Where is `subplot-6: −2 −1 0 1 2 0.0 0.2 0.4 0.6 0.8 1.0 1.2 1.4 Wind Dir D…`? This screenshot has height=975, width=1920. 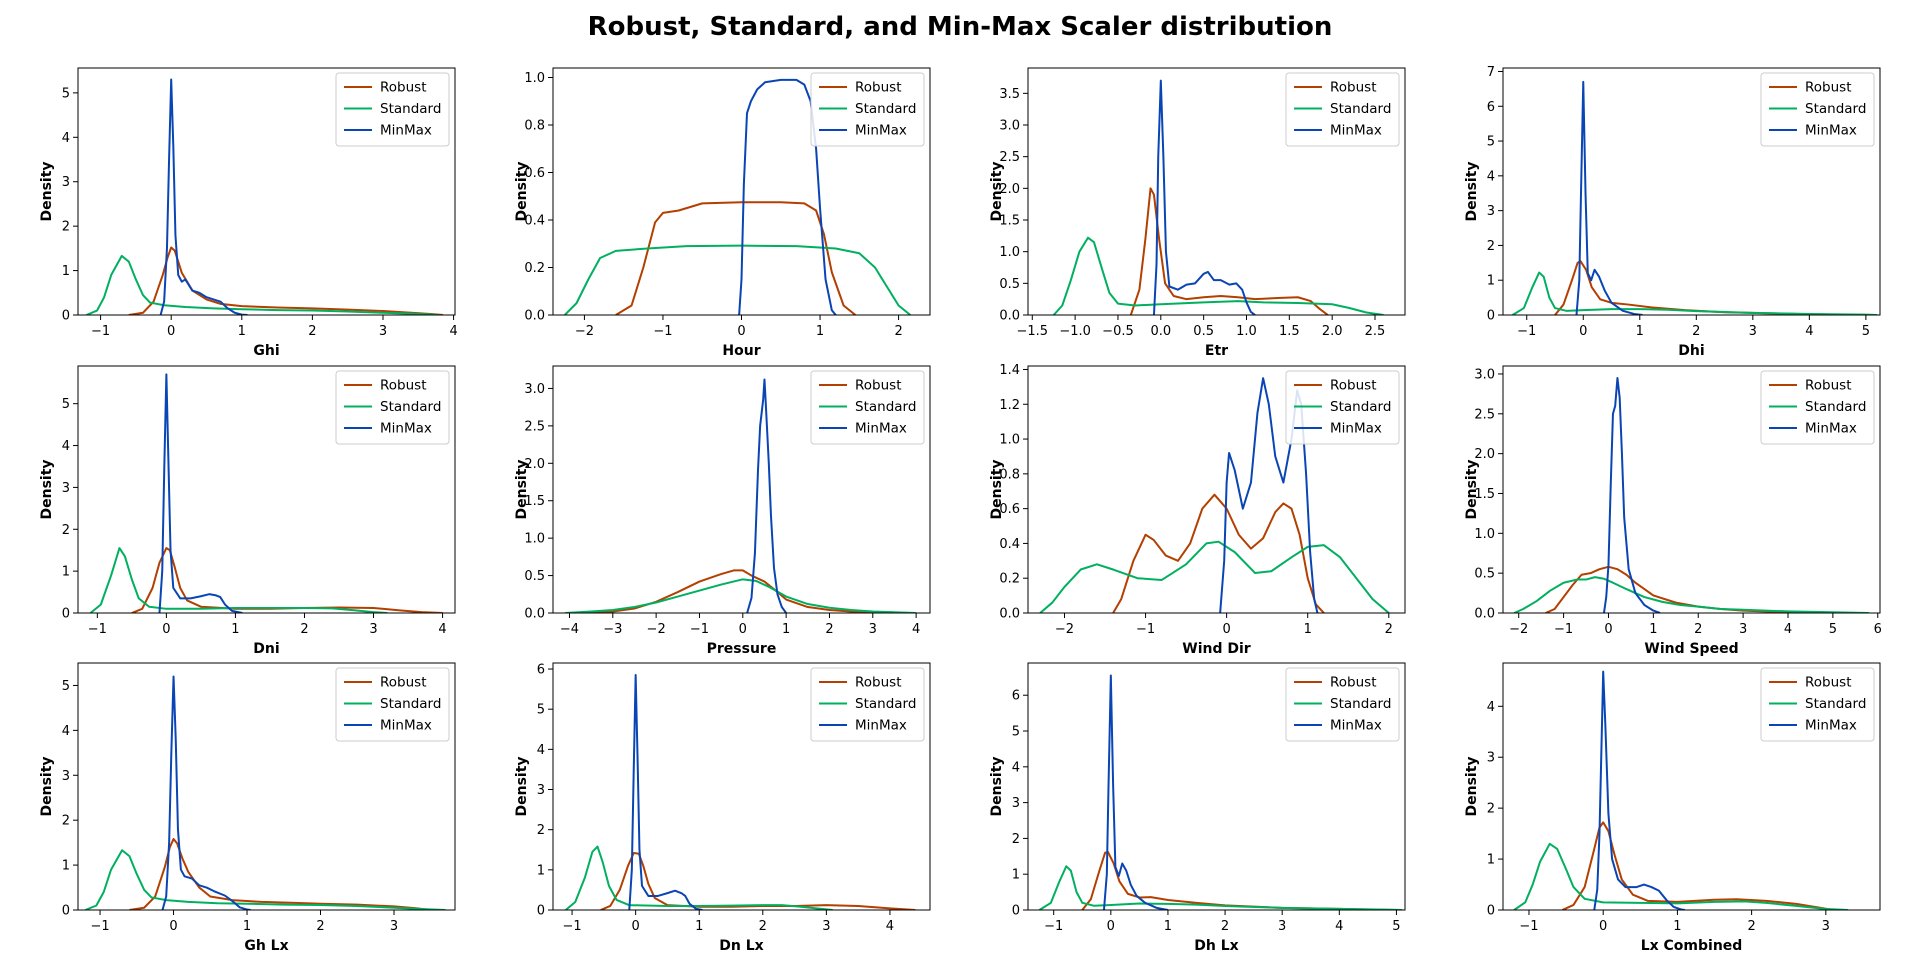
subplot-6: −2 −1 0 1 2 0.0 0.2 0.4 0.6 0.8 1.0 1.2 1.4 Wind Dir D… is located at coordinates (1197, 510).